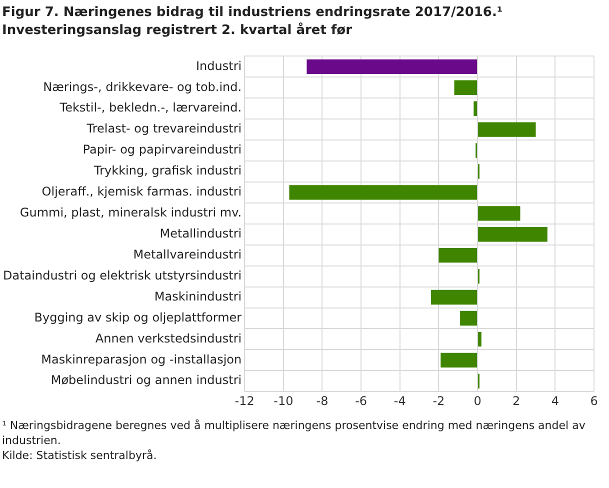 This screenshot has width=609, height=488. Describe the element at coordinates (146, 380) in the screenshot. I see `y-tick-label: Møbelindustri og annen industri` at that location.